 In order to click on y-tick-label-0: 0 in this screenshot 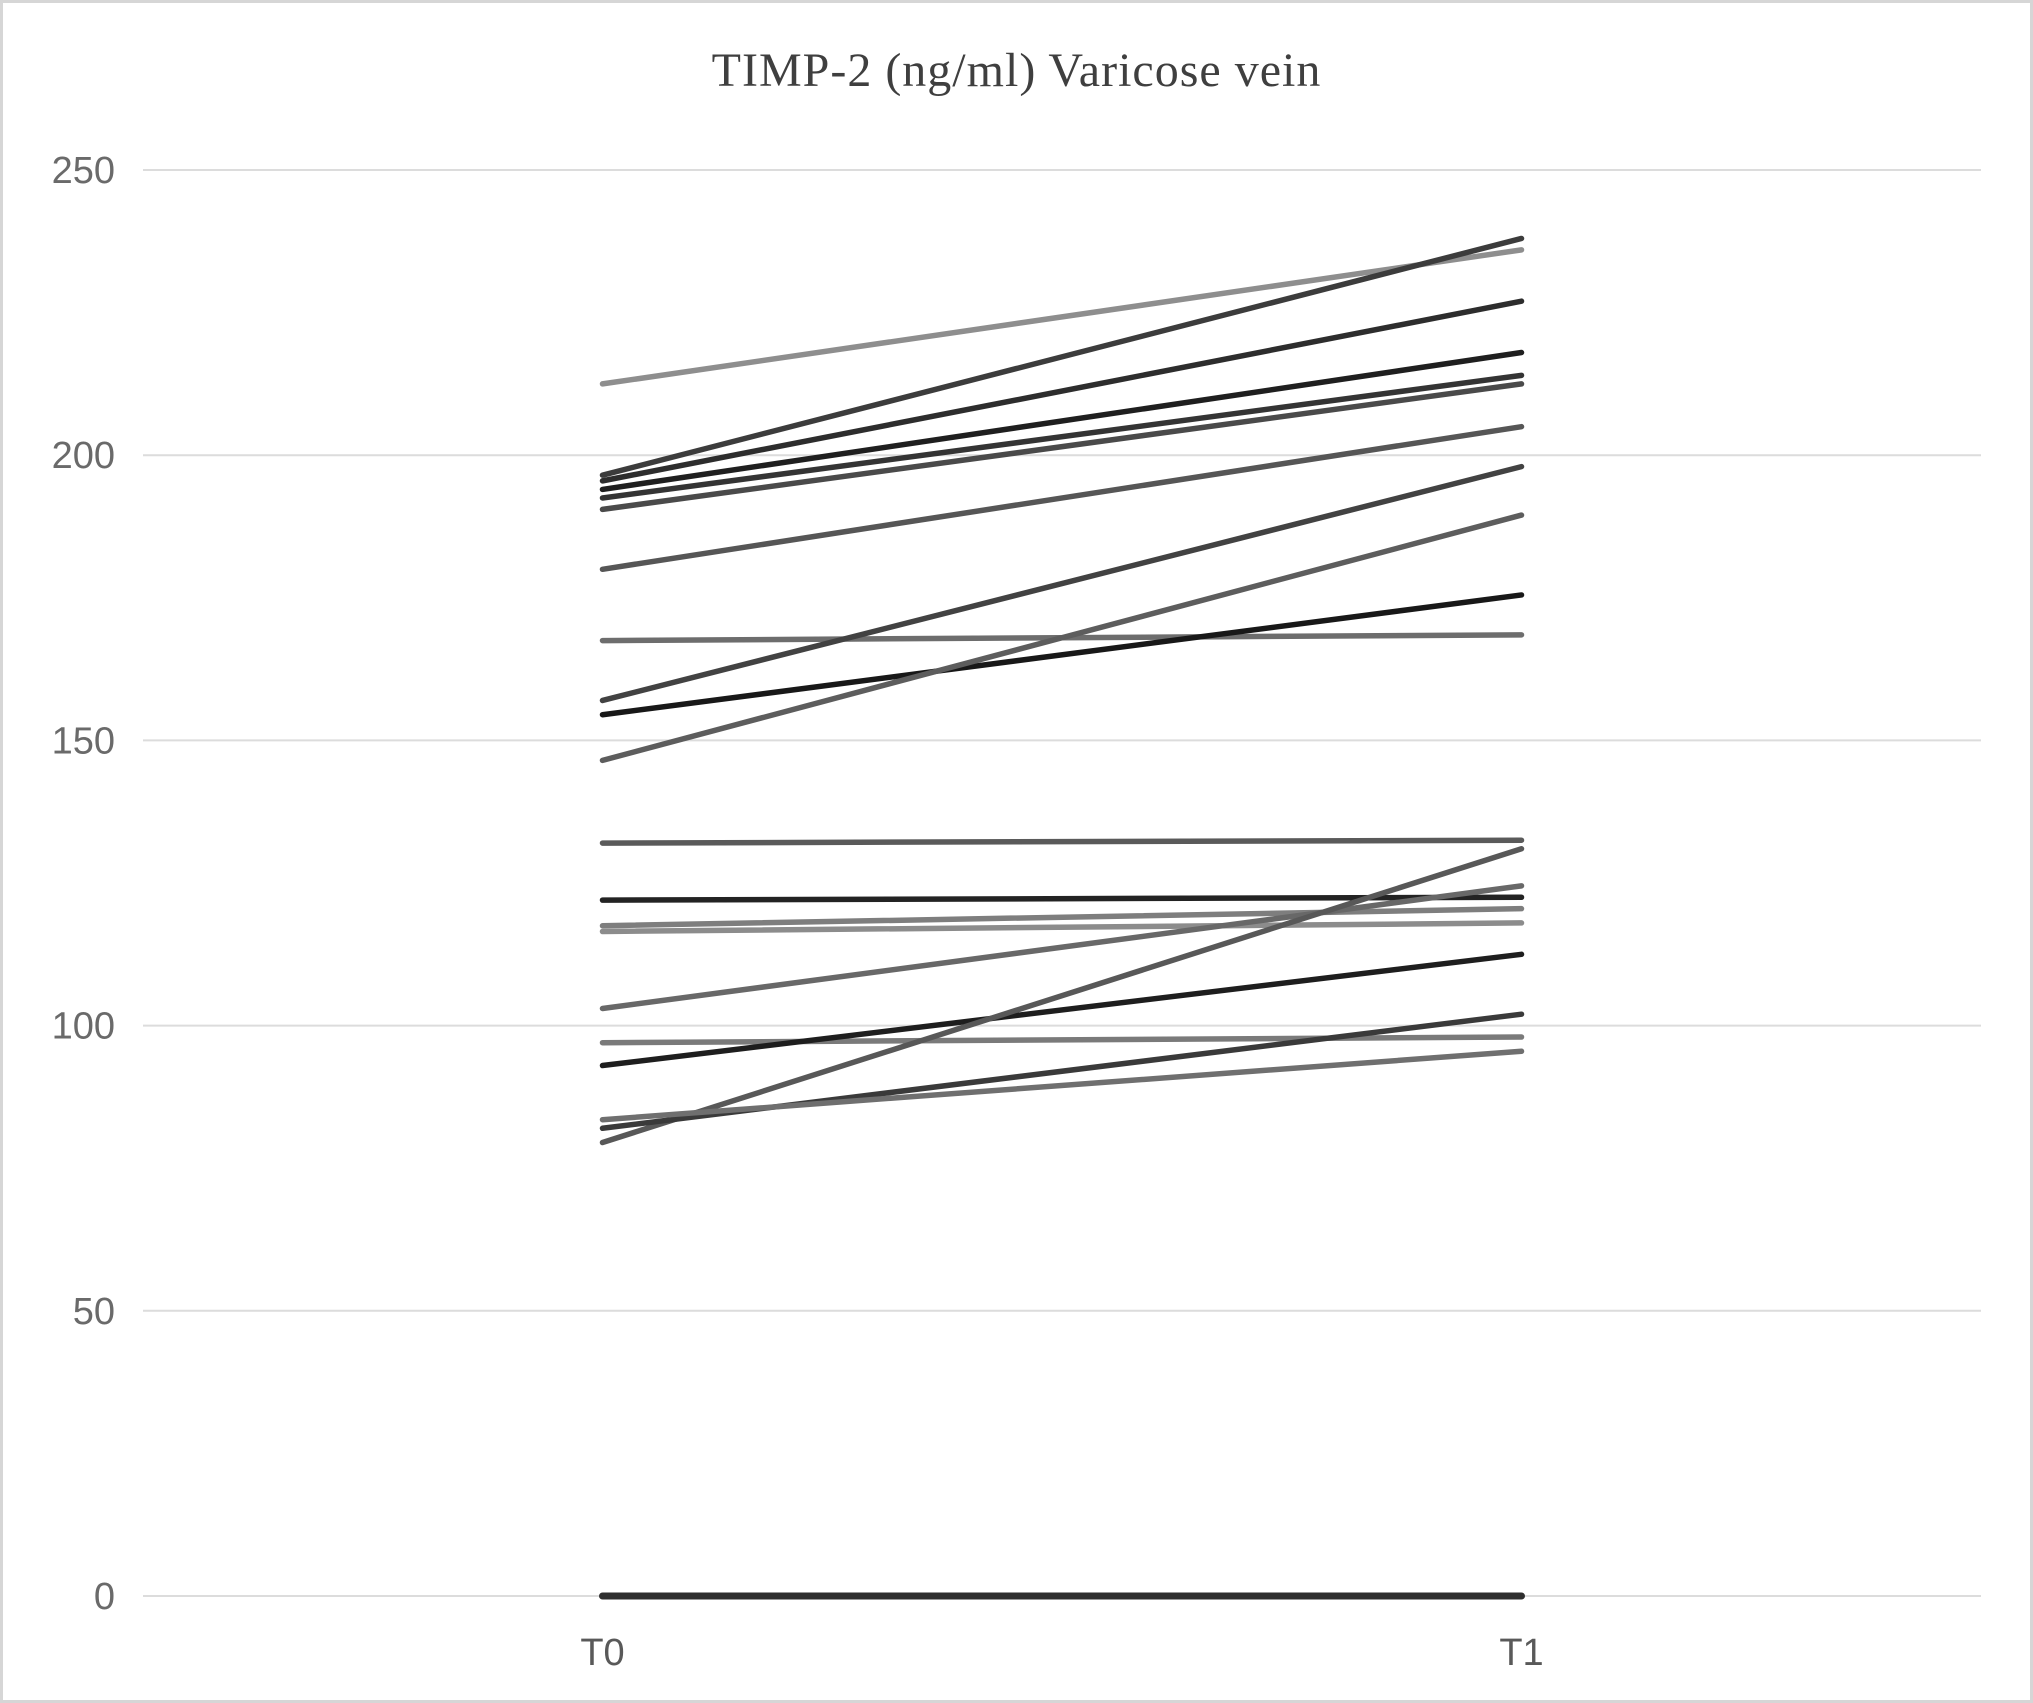, I will do `click(104, 1597)`.